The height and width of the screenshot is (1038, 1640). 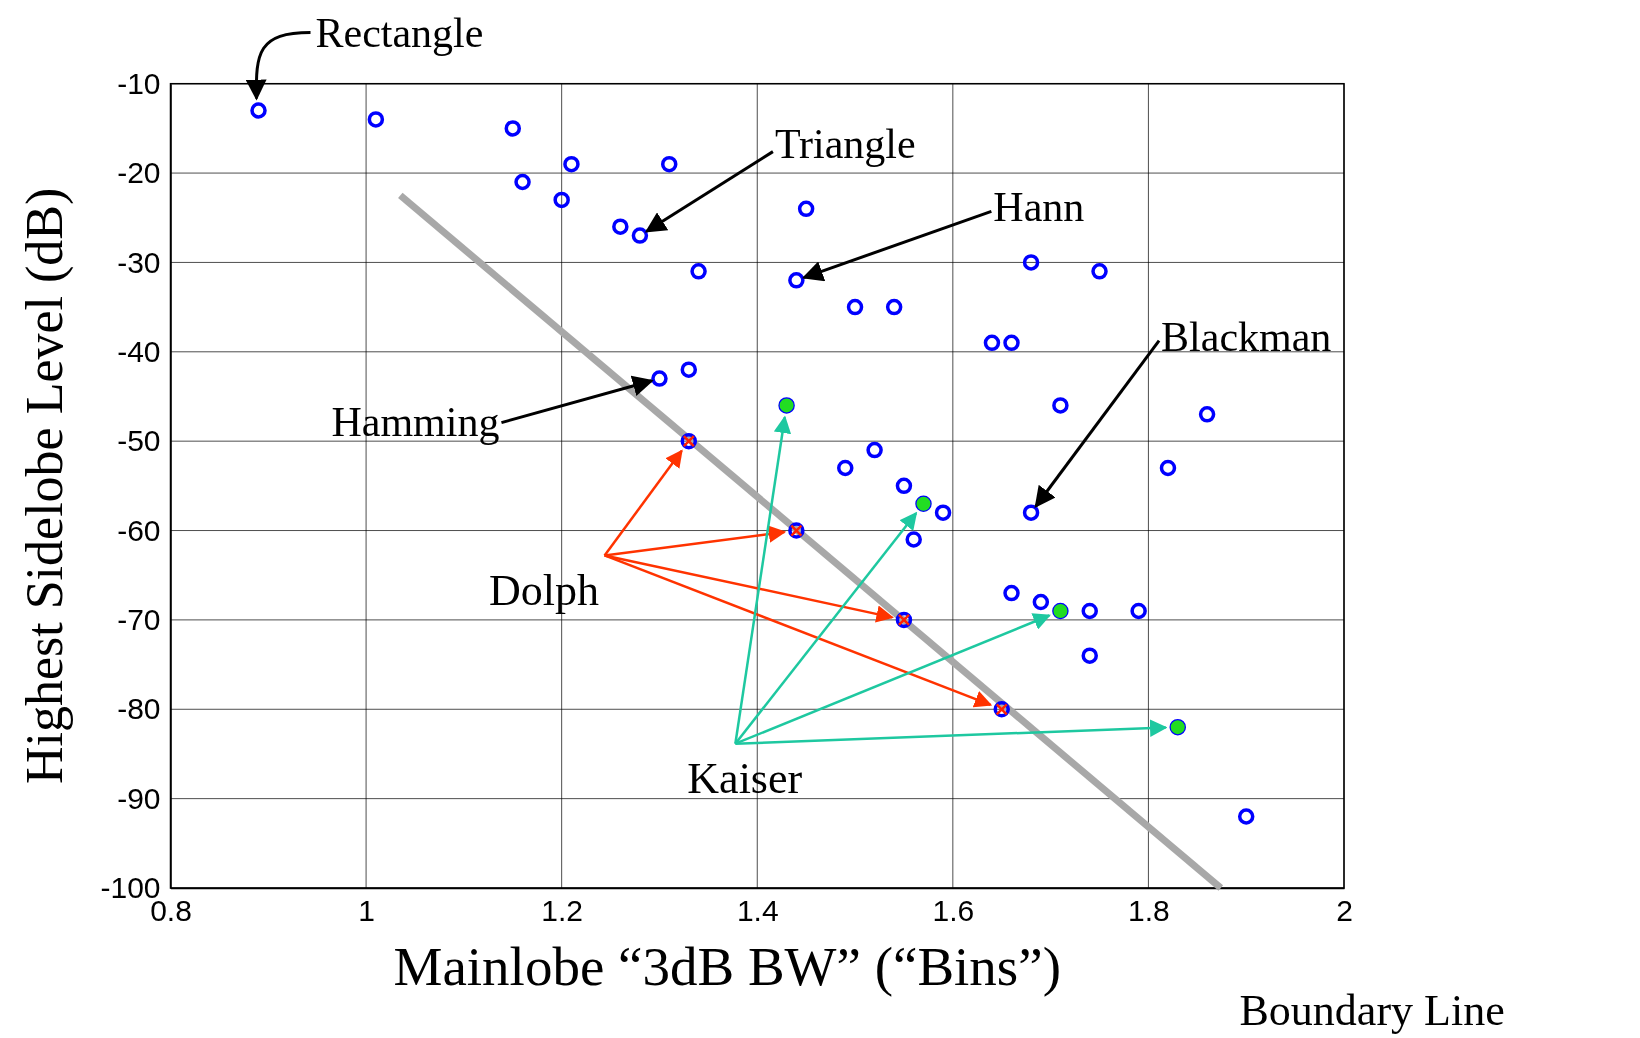 I want to click on y-tick-label: -20, so click(x=139, y=173).